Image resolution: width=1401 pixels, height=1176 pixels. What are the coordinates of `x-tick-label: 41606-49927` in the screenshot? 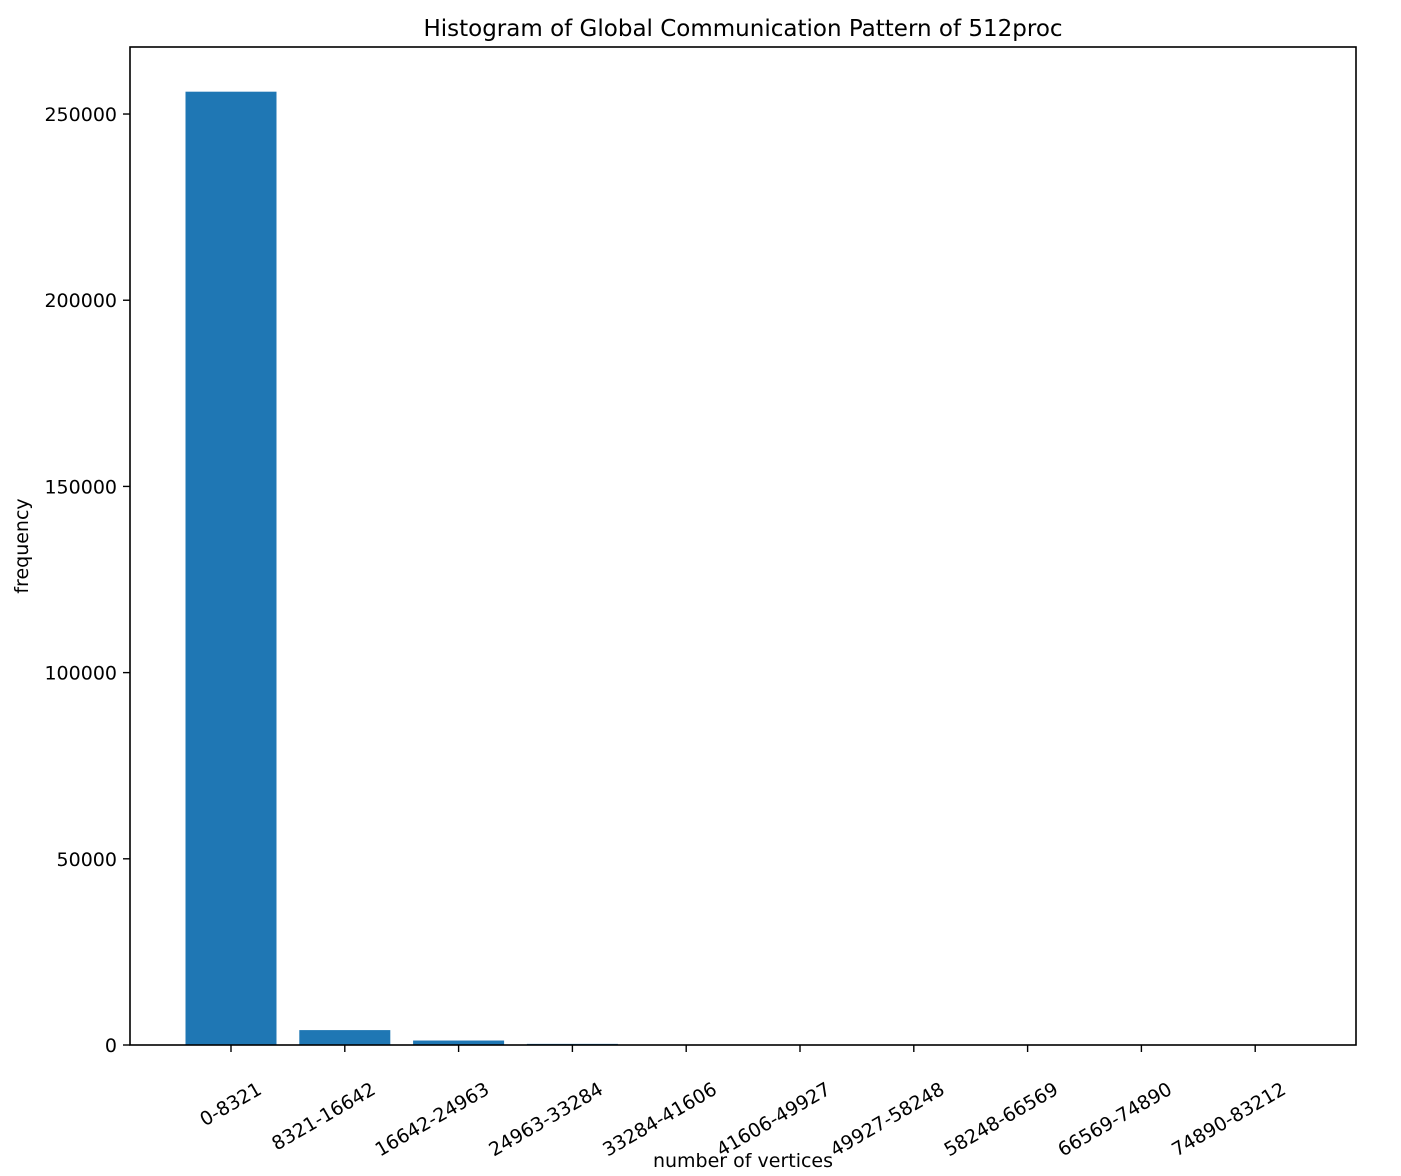 It's located at (774, 1119).